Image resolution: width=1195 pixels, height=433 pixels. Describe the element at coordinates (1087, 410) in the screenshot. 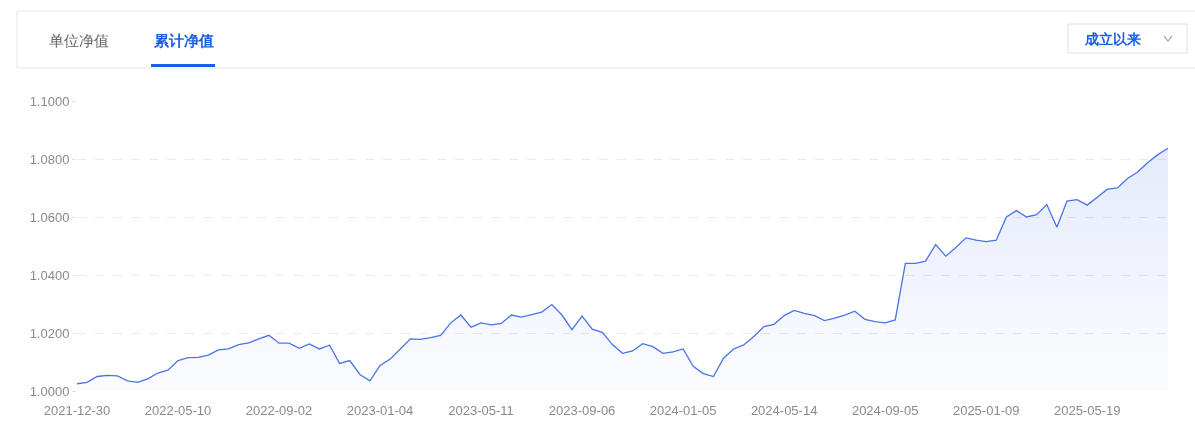

I see `x-tick-label: 2025-05-19` at that location.